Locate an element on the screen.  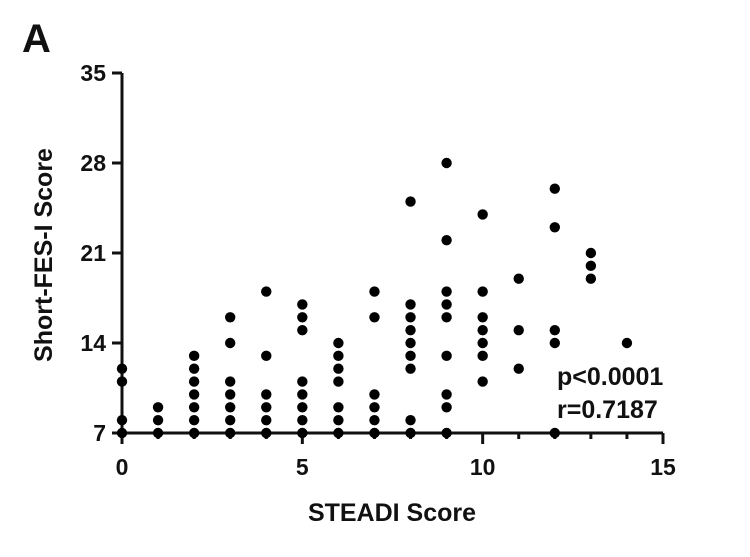
y-tick-label: 7 is located at coordinates (99, 433).